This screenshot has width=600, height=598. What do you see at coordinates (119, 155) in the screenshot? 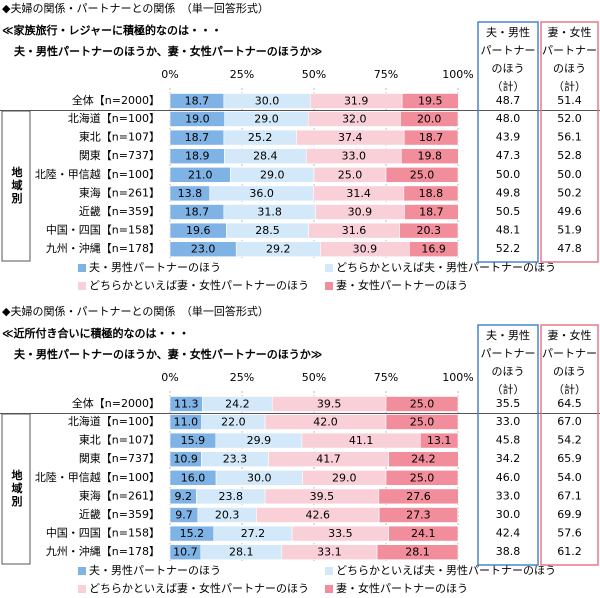
I see `category-label: 関東【n=737】` at bounding box center [119, 155].